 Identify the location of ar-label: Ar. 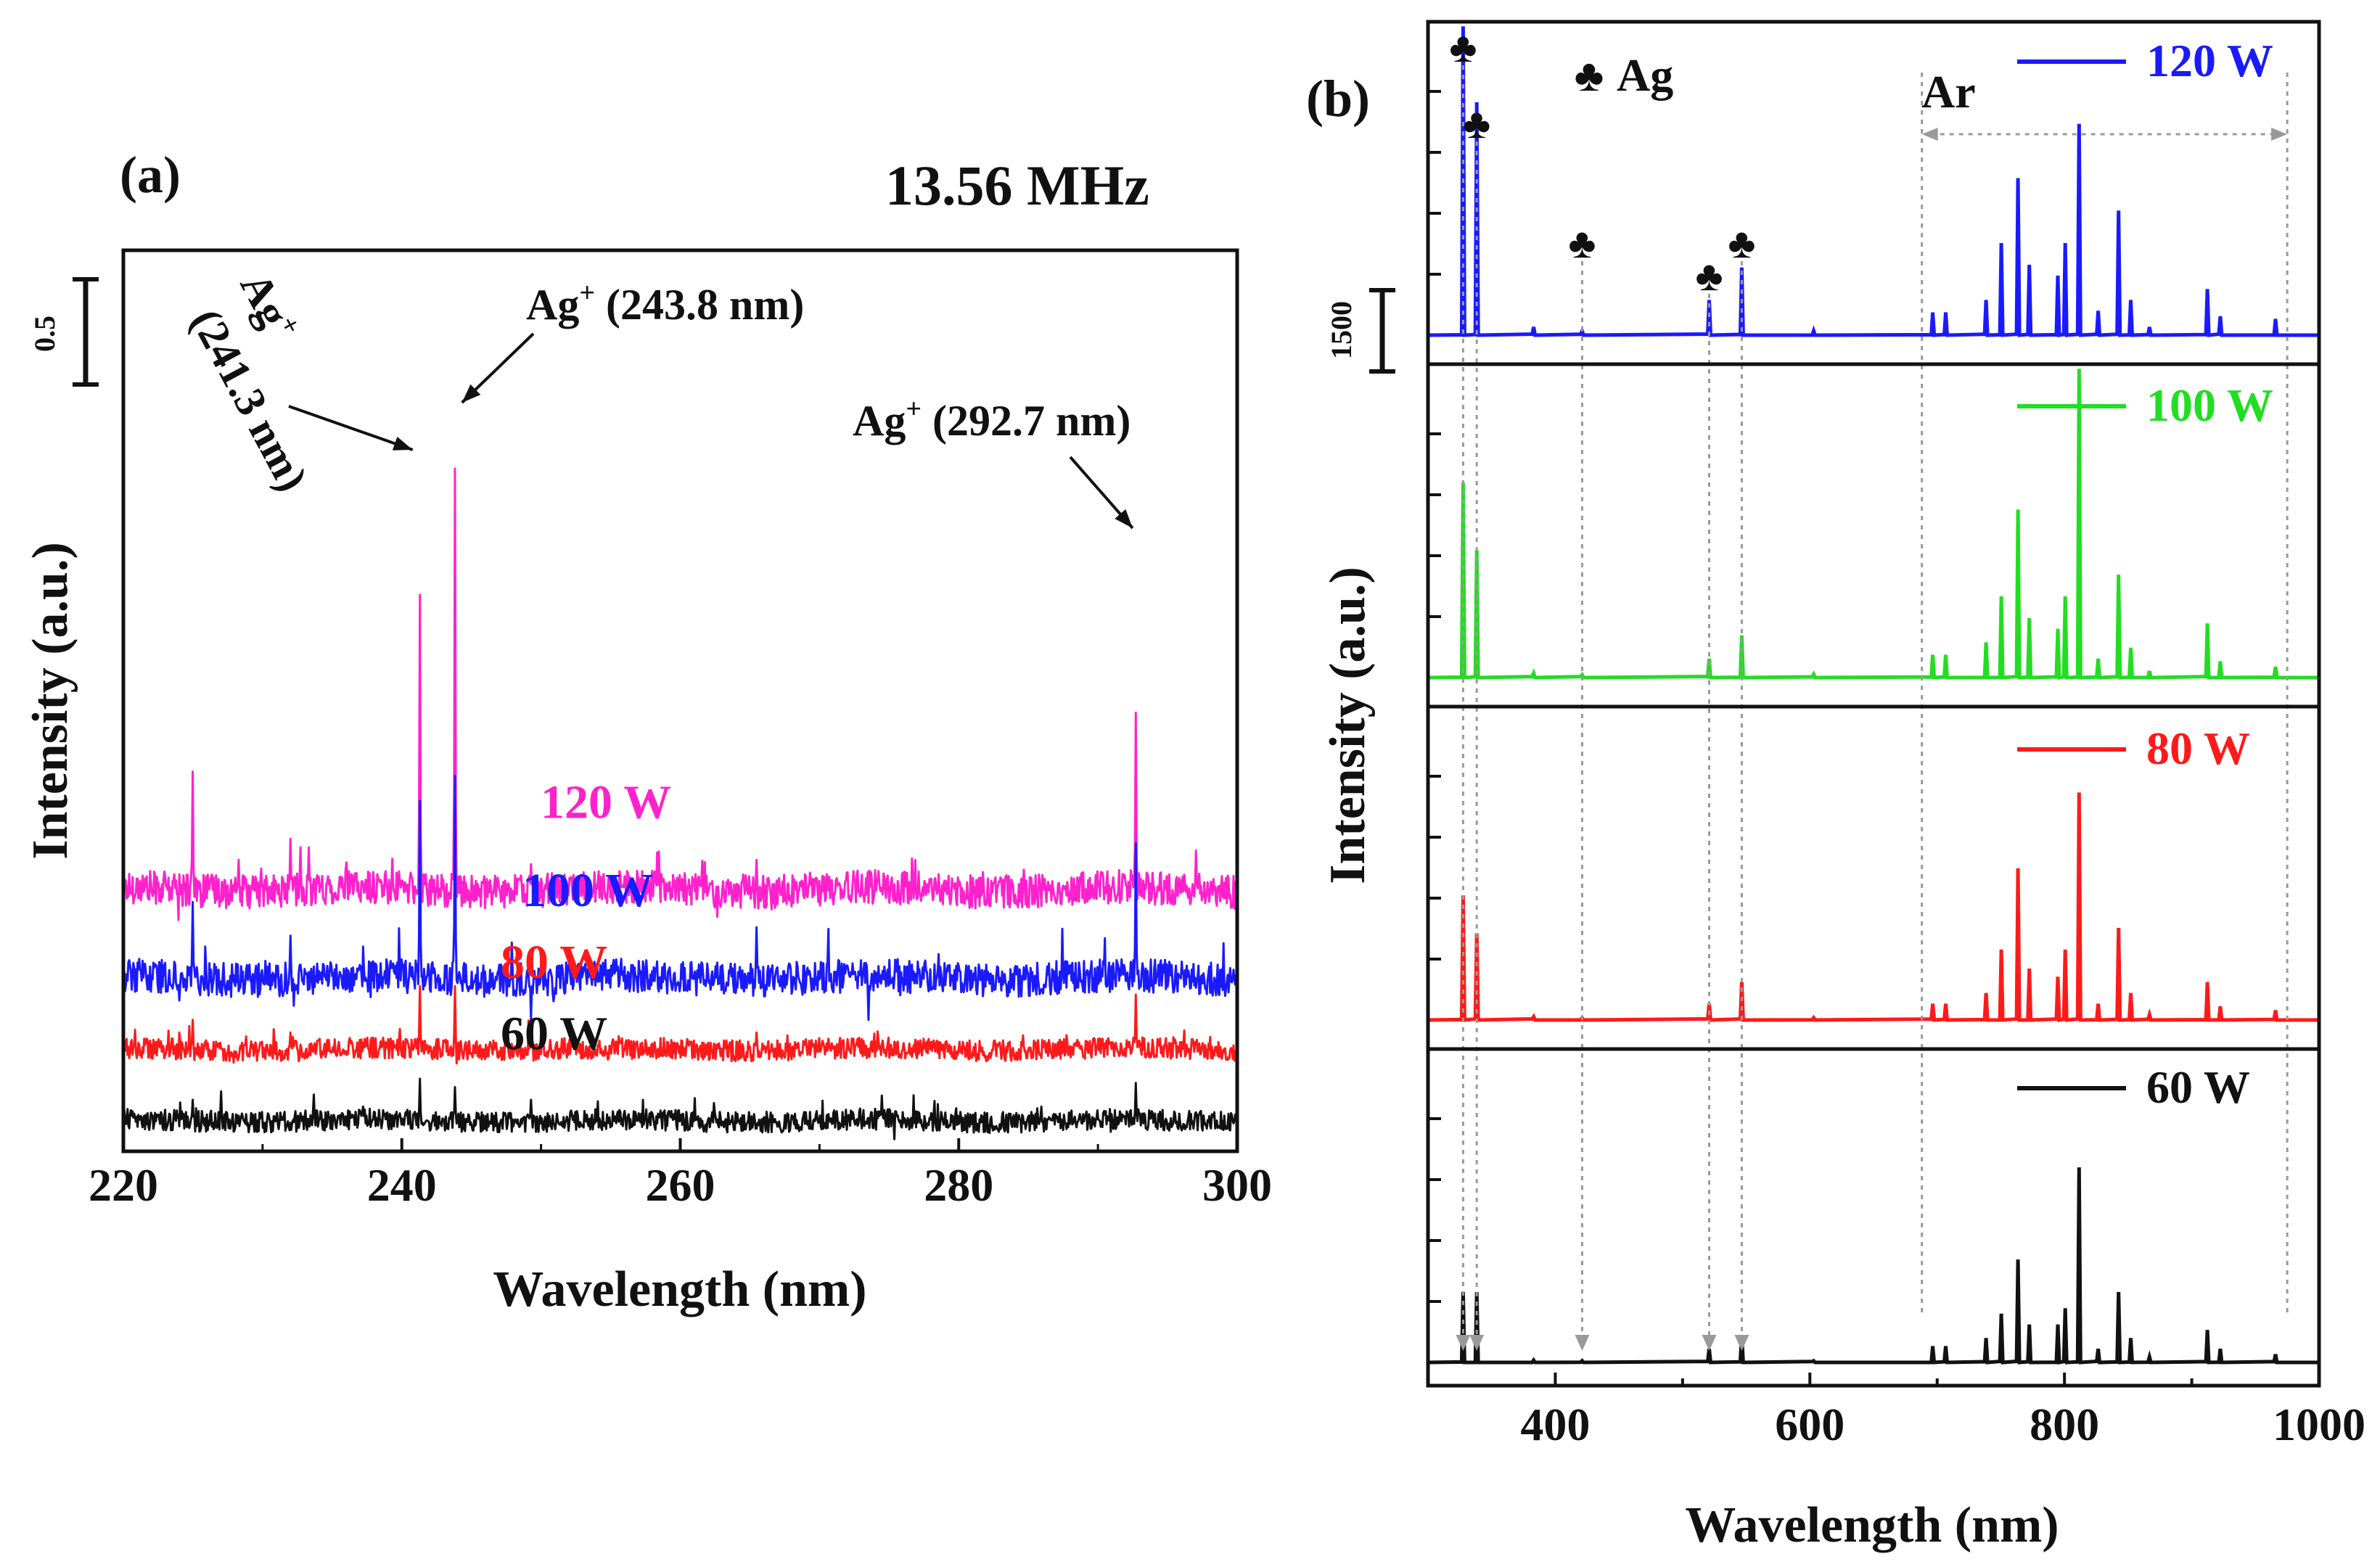
(1948, 92).